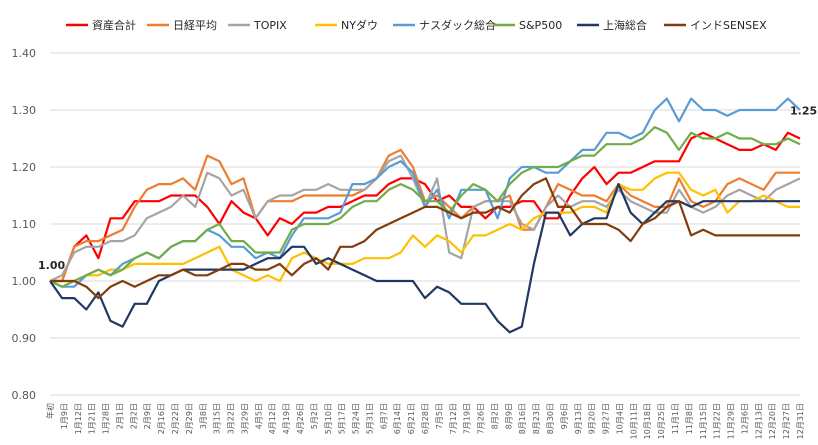  What do you see at coordinates (550, 418) in the screenshot?
I see `x-tick-label: 8月30日` at bounding box center [550, 418].